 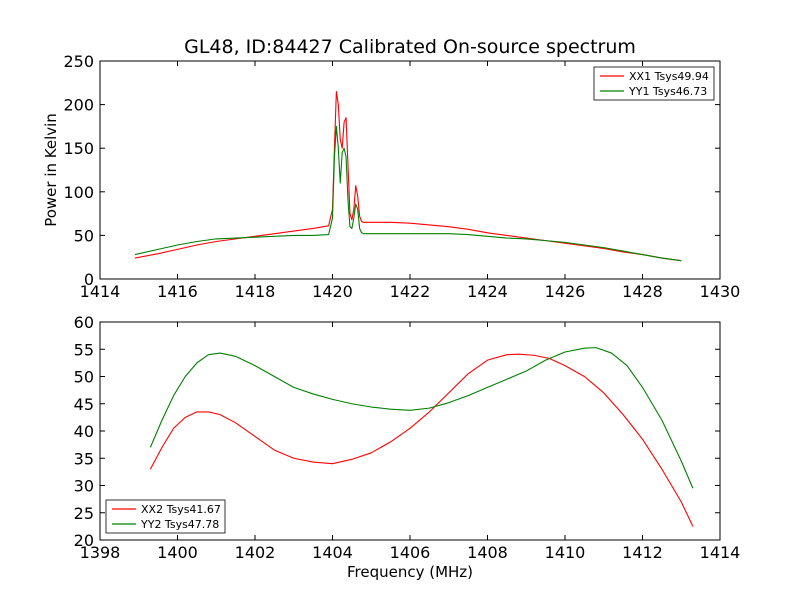 I want to click on legend-entry: XX2 Tsys41.67, so click(x=181, y=509).